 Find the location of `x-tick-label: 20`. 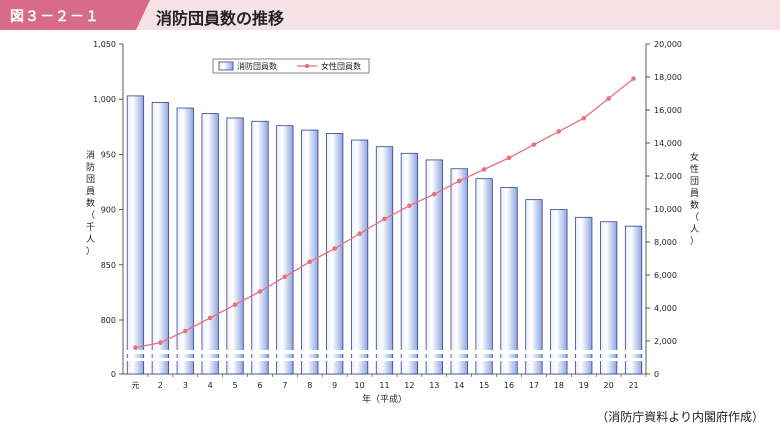

x-tick-label: 20 is located at coordinates (609, 385).